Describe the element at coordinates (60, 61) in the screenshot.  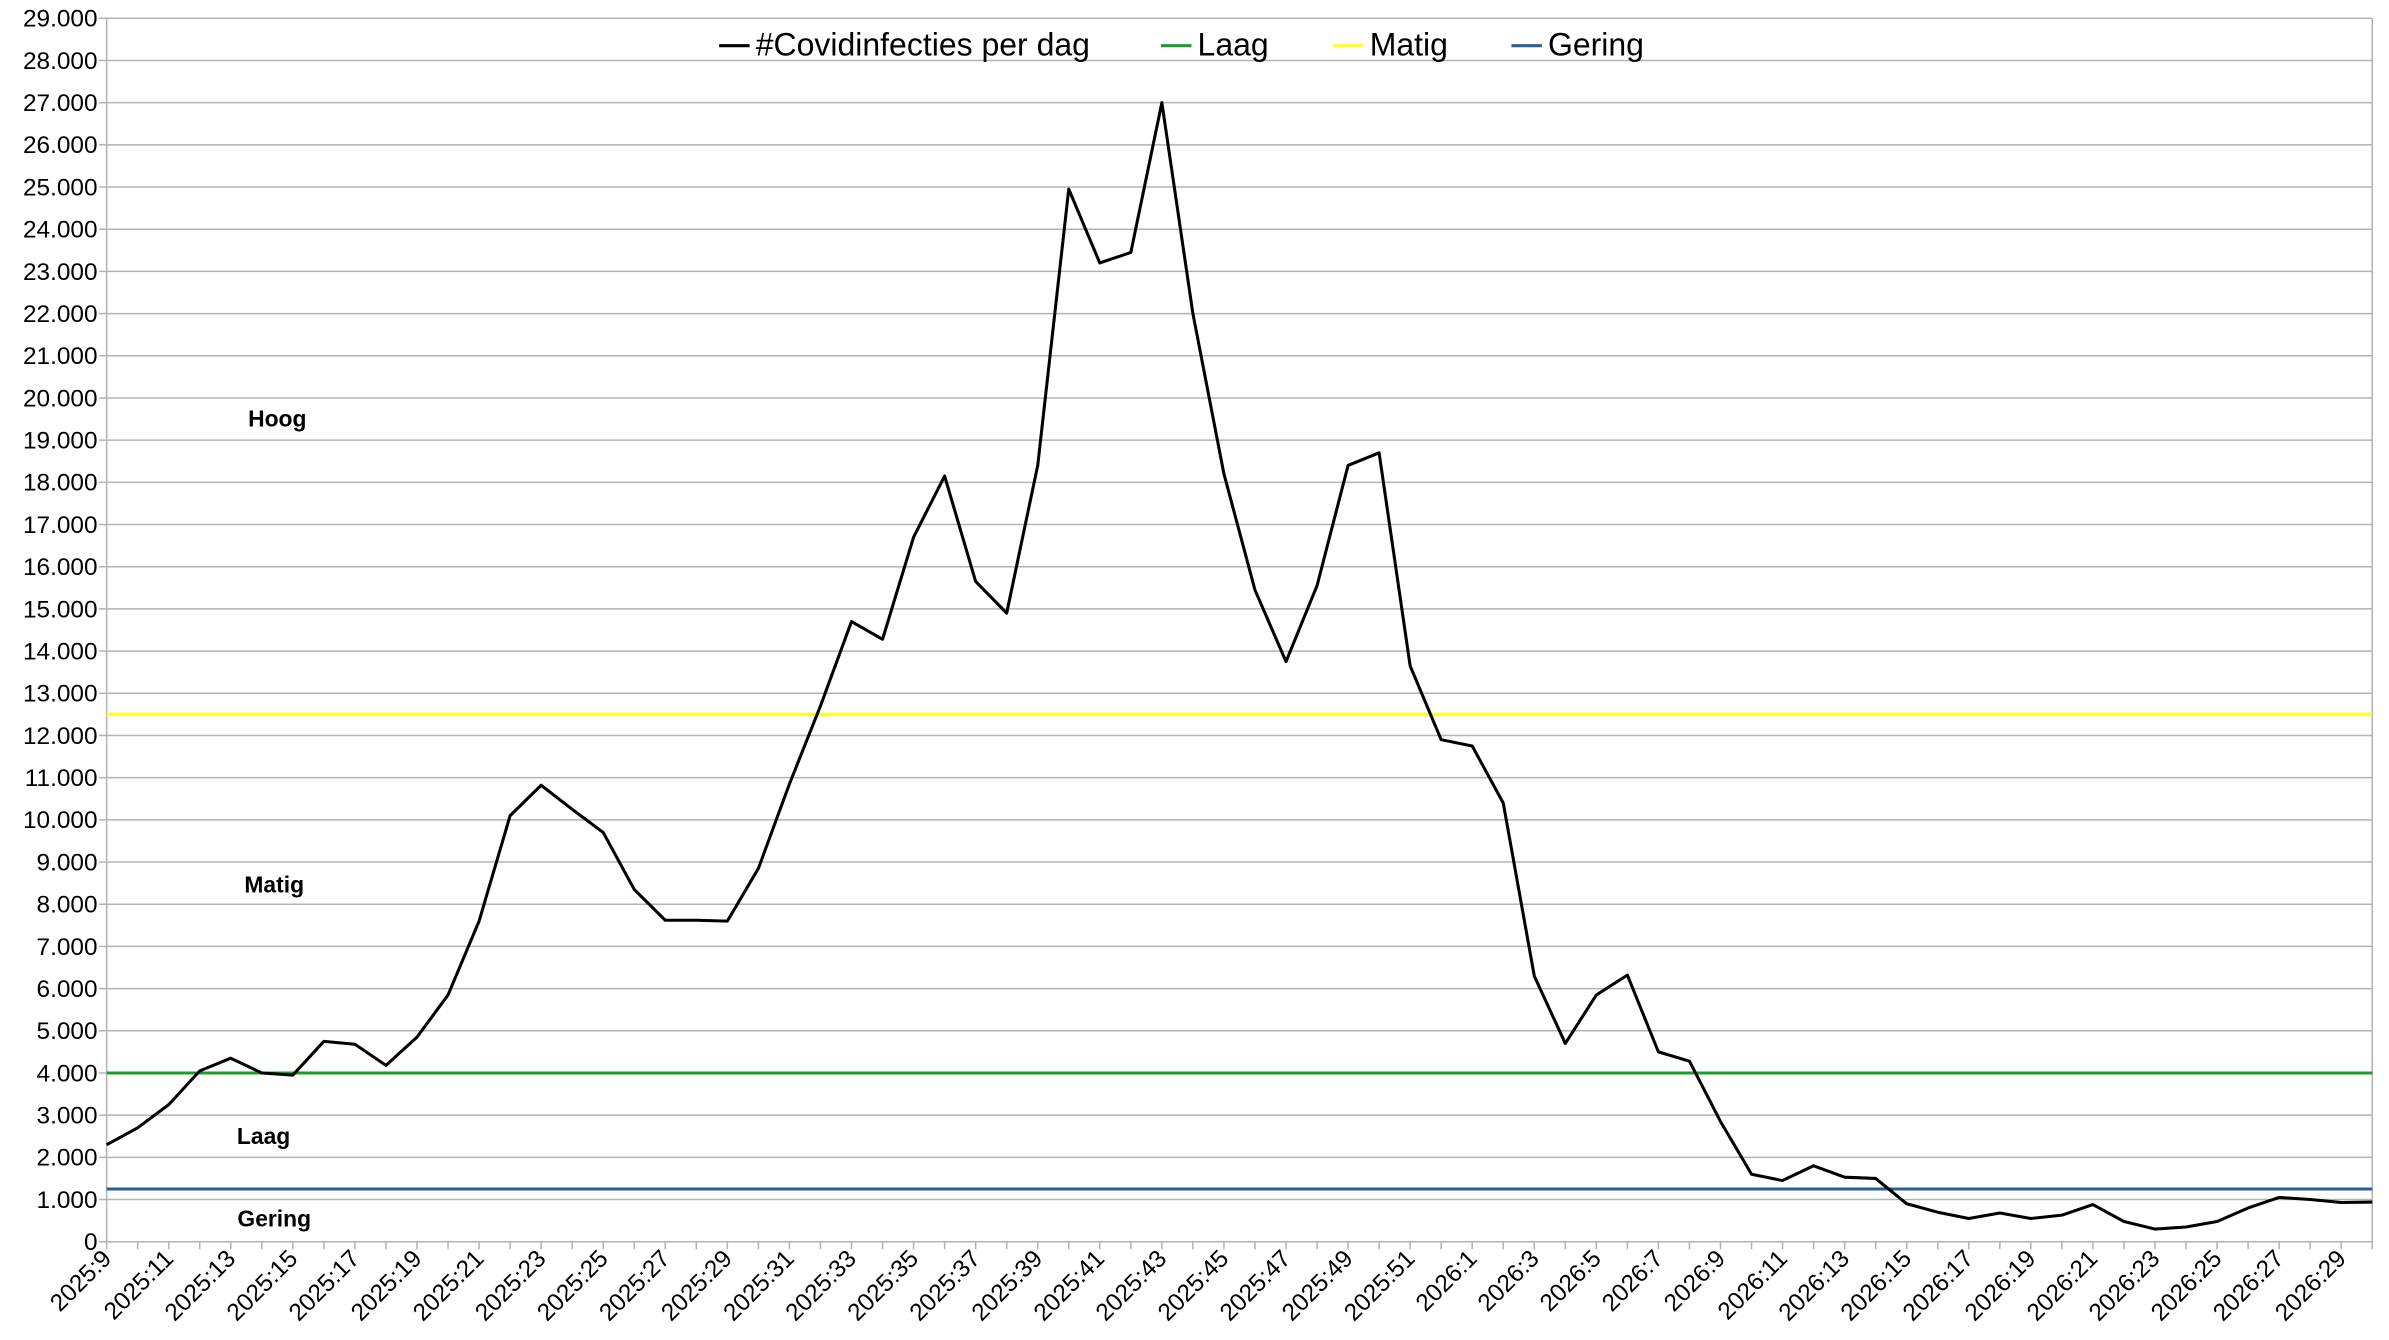
I see `y-tick-label: 28.000` at that location.